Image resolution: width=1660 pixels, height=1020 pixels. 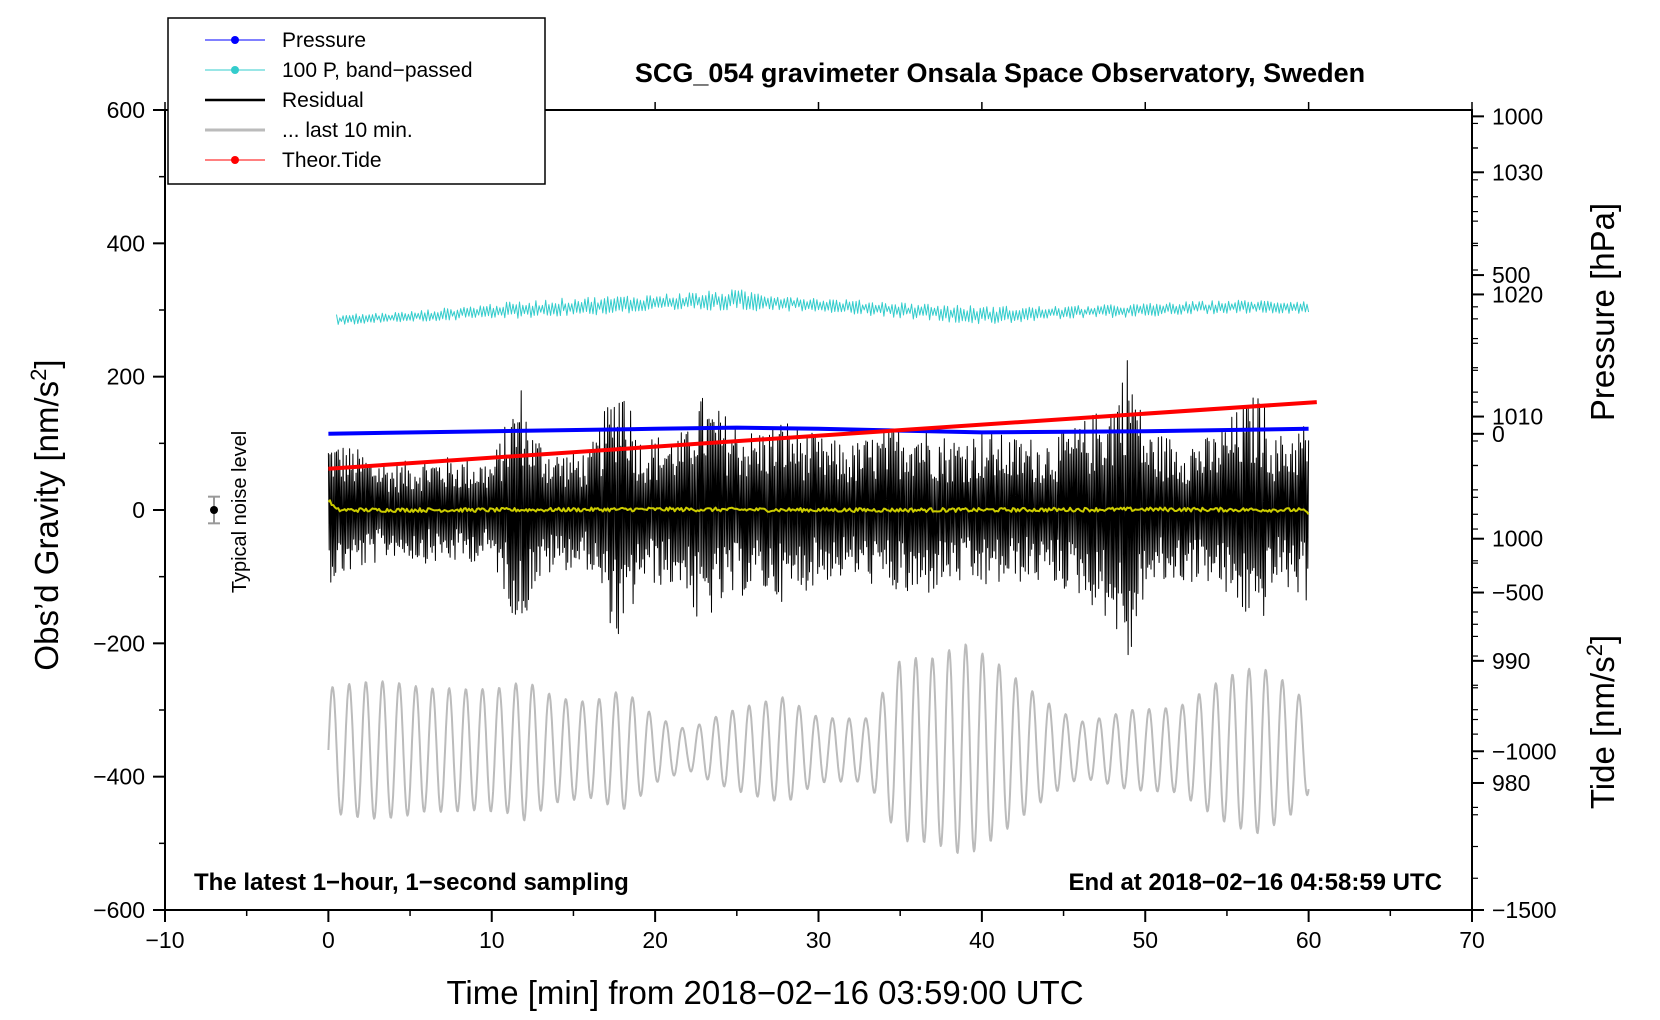 What do you see at coordinates (377, 70) in the screenshot?
I see `legend-label-100-p-band-passed: 100 P, band−passed` at bounding box center [377, 70].